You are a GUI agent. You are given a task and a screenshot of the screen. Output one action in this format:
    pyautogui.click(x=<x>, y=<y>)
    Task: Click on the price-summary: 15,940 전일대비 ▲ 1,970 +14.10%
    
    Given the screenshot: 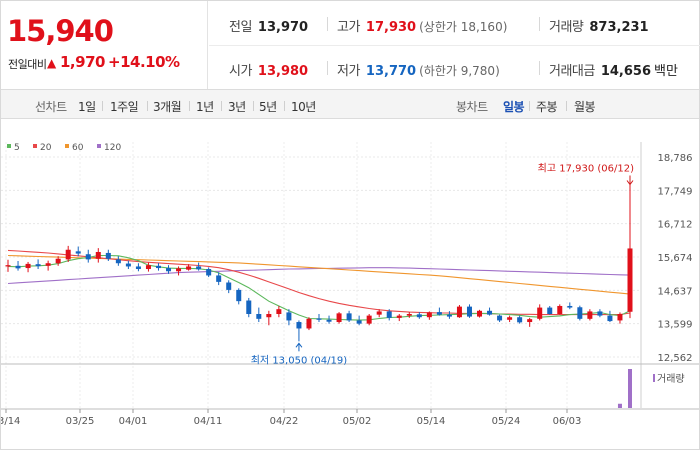 What is the action you would take?
    pyautogui.click(x=104, y=45)
    